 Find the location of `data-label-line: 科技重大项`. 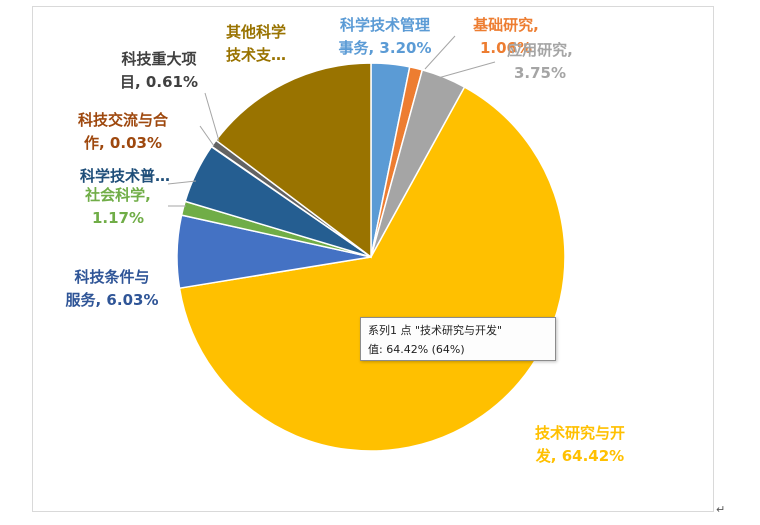

data-label-line: 科技重大项 is located at coordinates (158, 59).